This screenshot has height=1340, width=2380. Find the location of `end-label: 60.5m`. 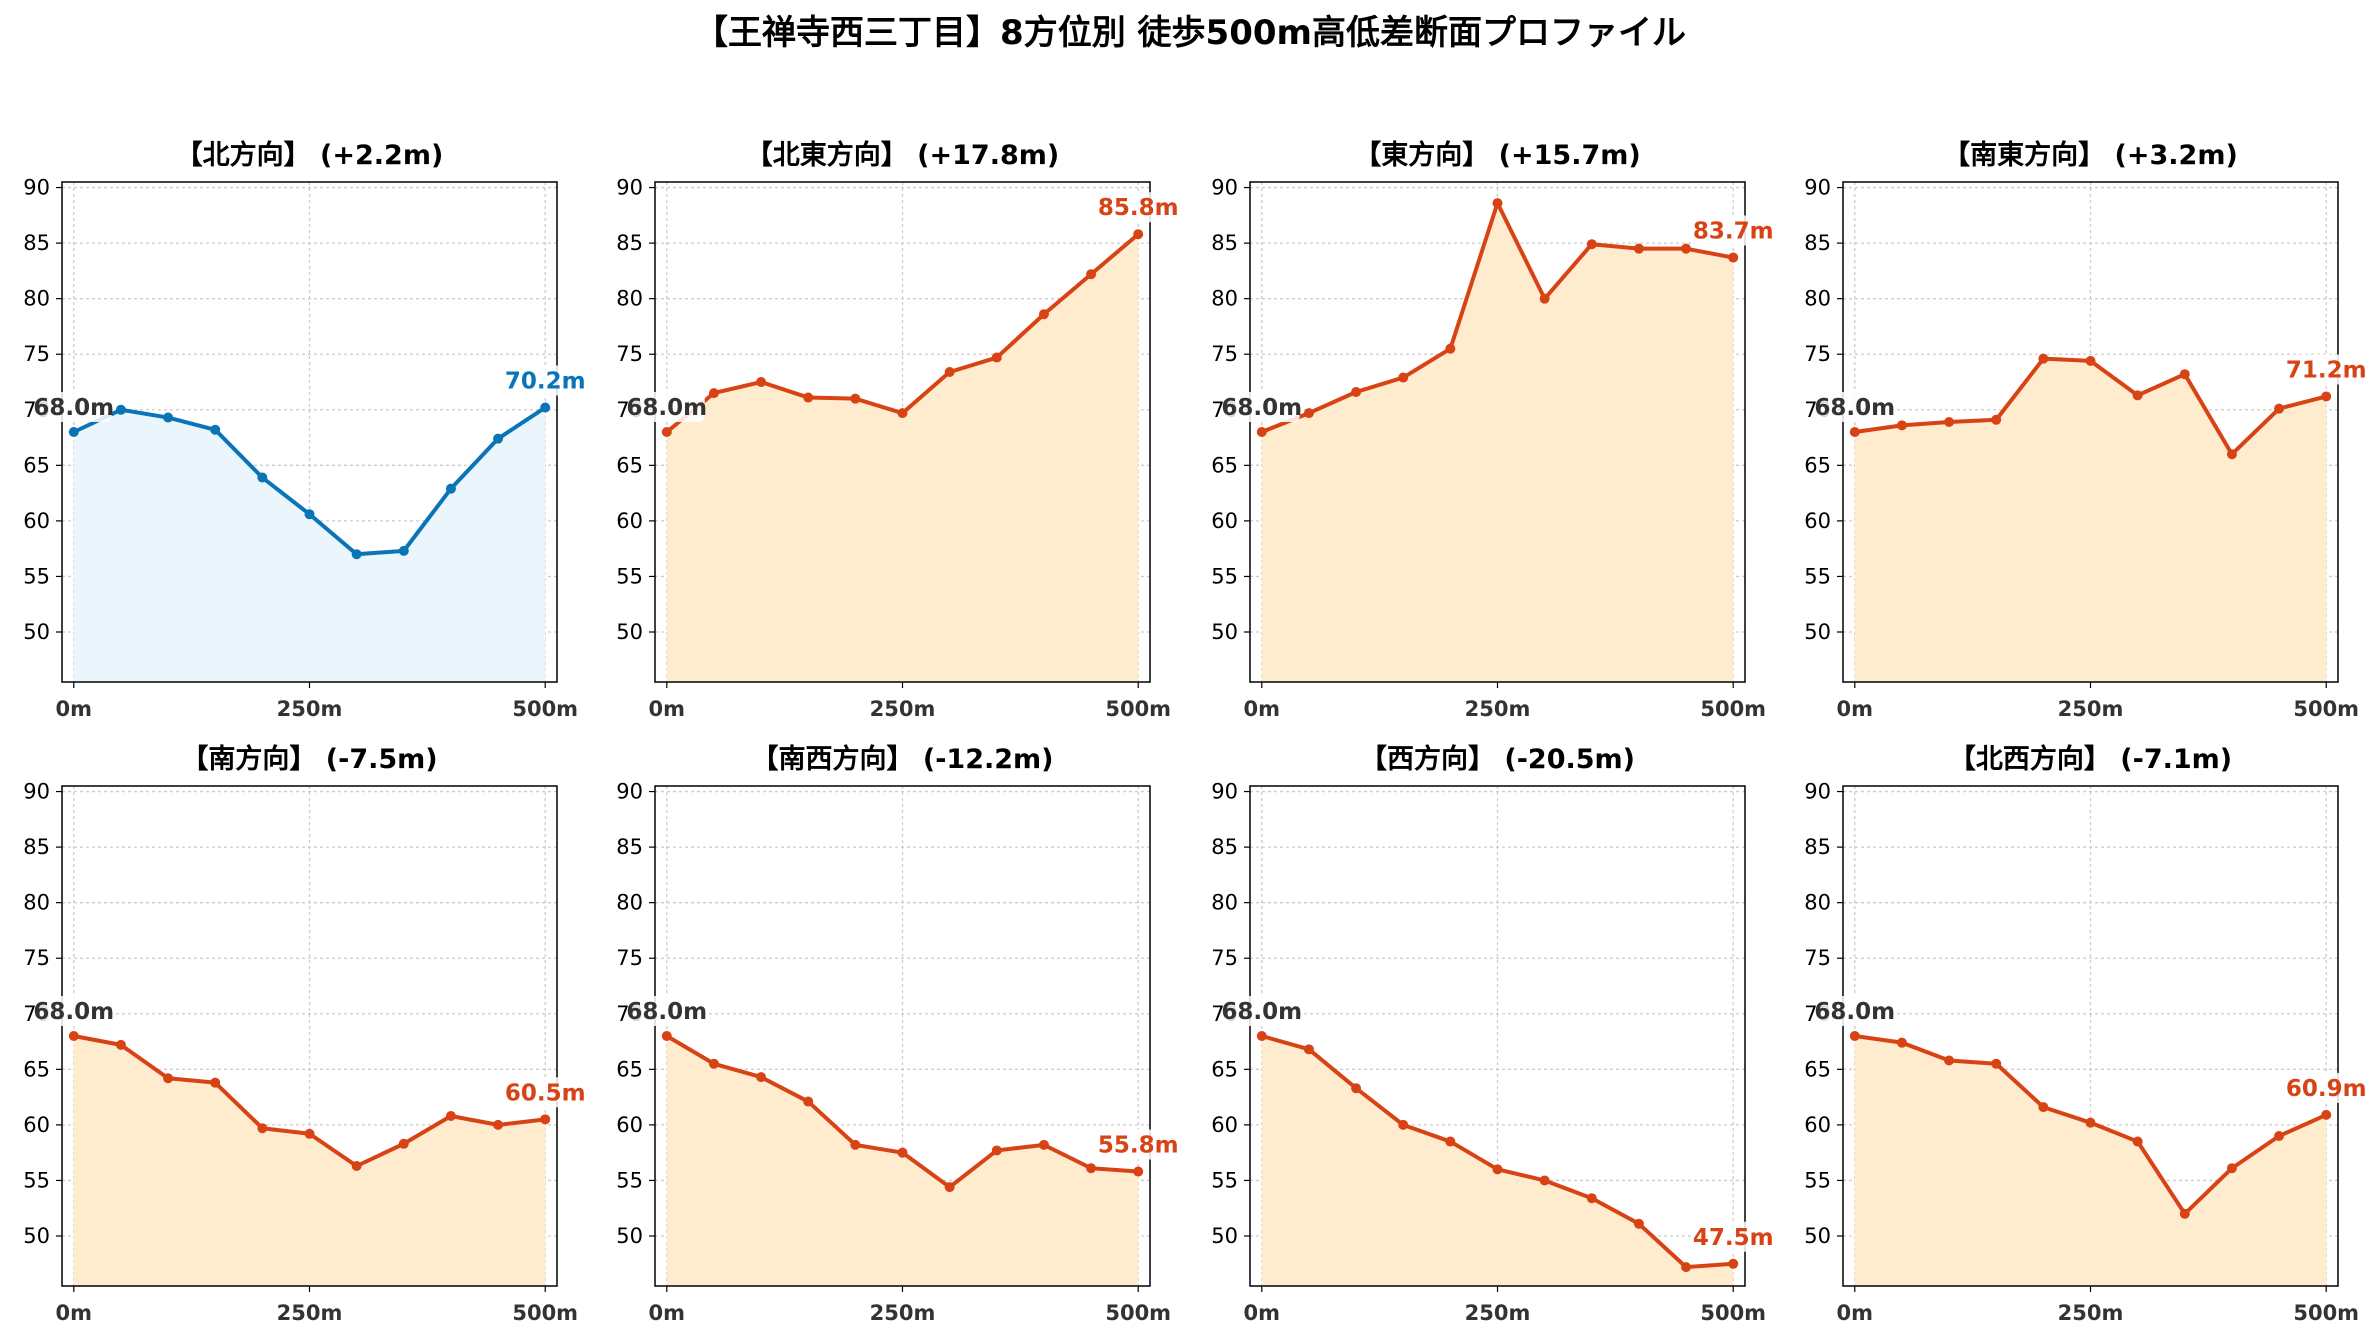

end-label: 60.5m is located at coordinates (545, 1093).